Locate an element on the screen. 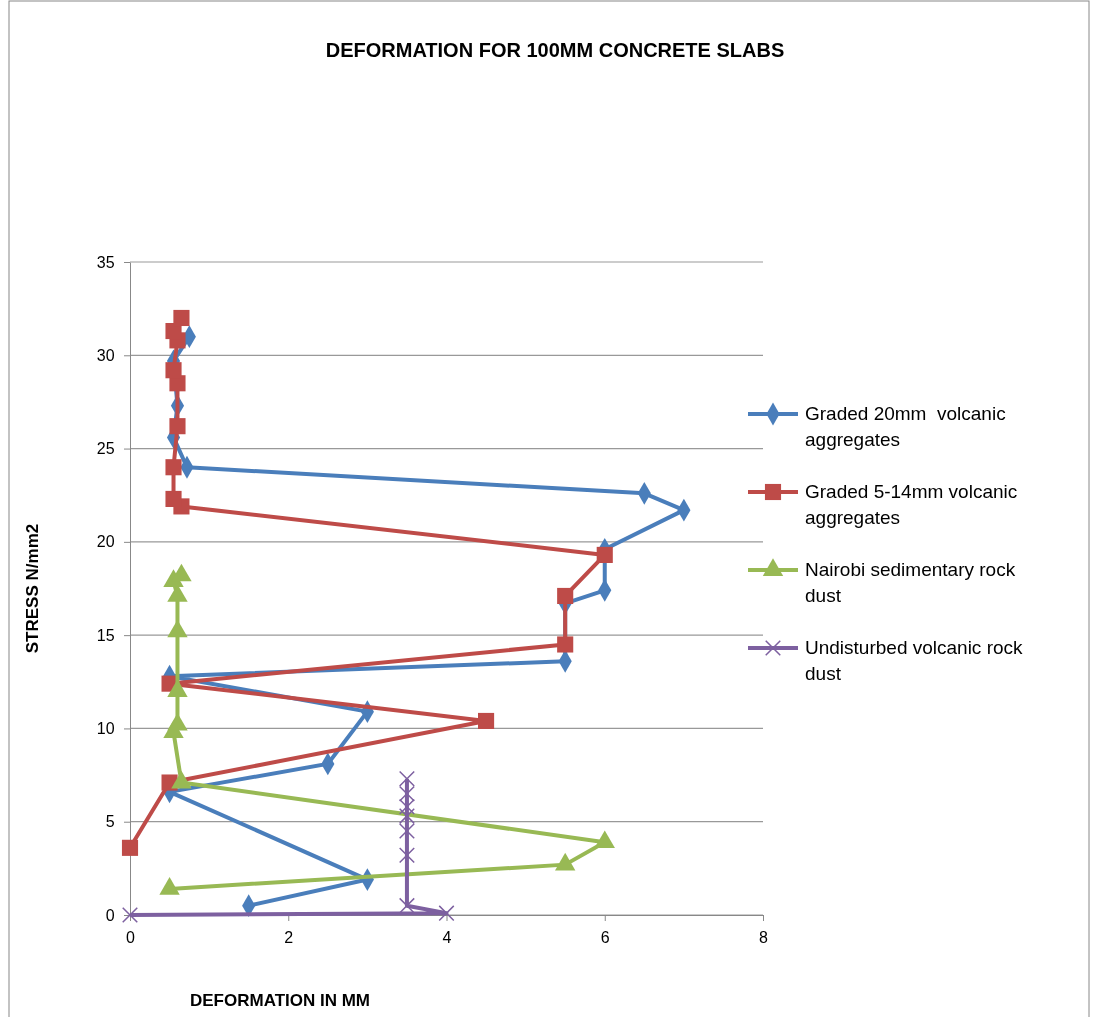 The image size is (1098, 1017). x-tick-label: 0 is located at coordinates (131, 938).